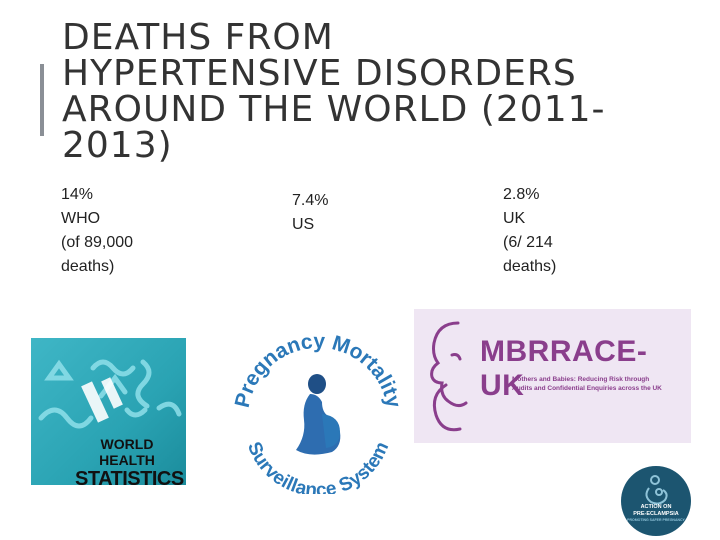 Image resolution: width=720 pixels, height=540 pixels. I want to click on who-pattern-graphic, so click(110, 394).